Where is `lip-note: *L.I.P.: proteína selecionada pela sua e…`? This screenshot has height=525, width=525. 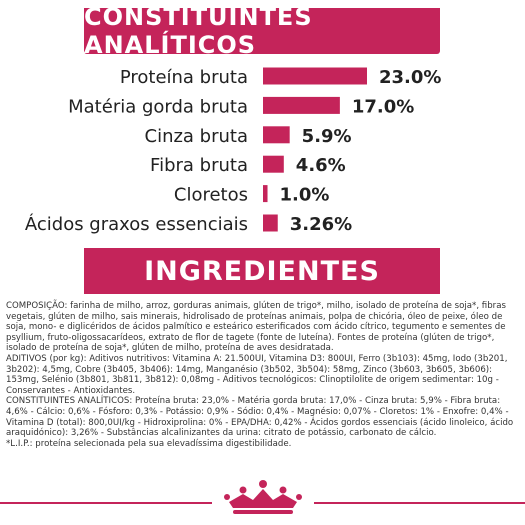
lip-note: *L.I.P.: proteína selecionada pela sua e… is located at coordinates (149, 443).